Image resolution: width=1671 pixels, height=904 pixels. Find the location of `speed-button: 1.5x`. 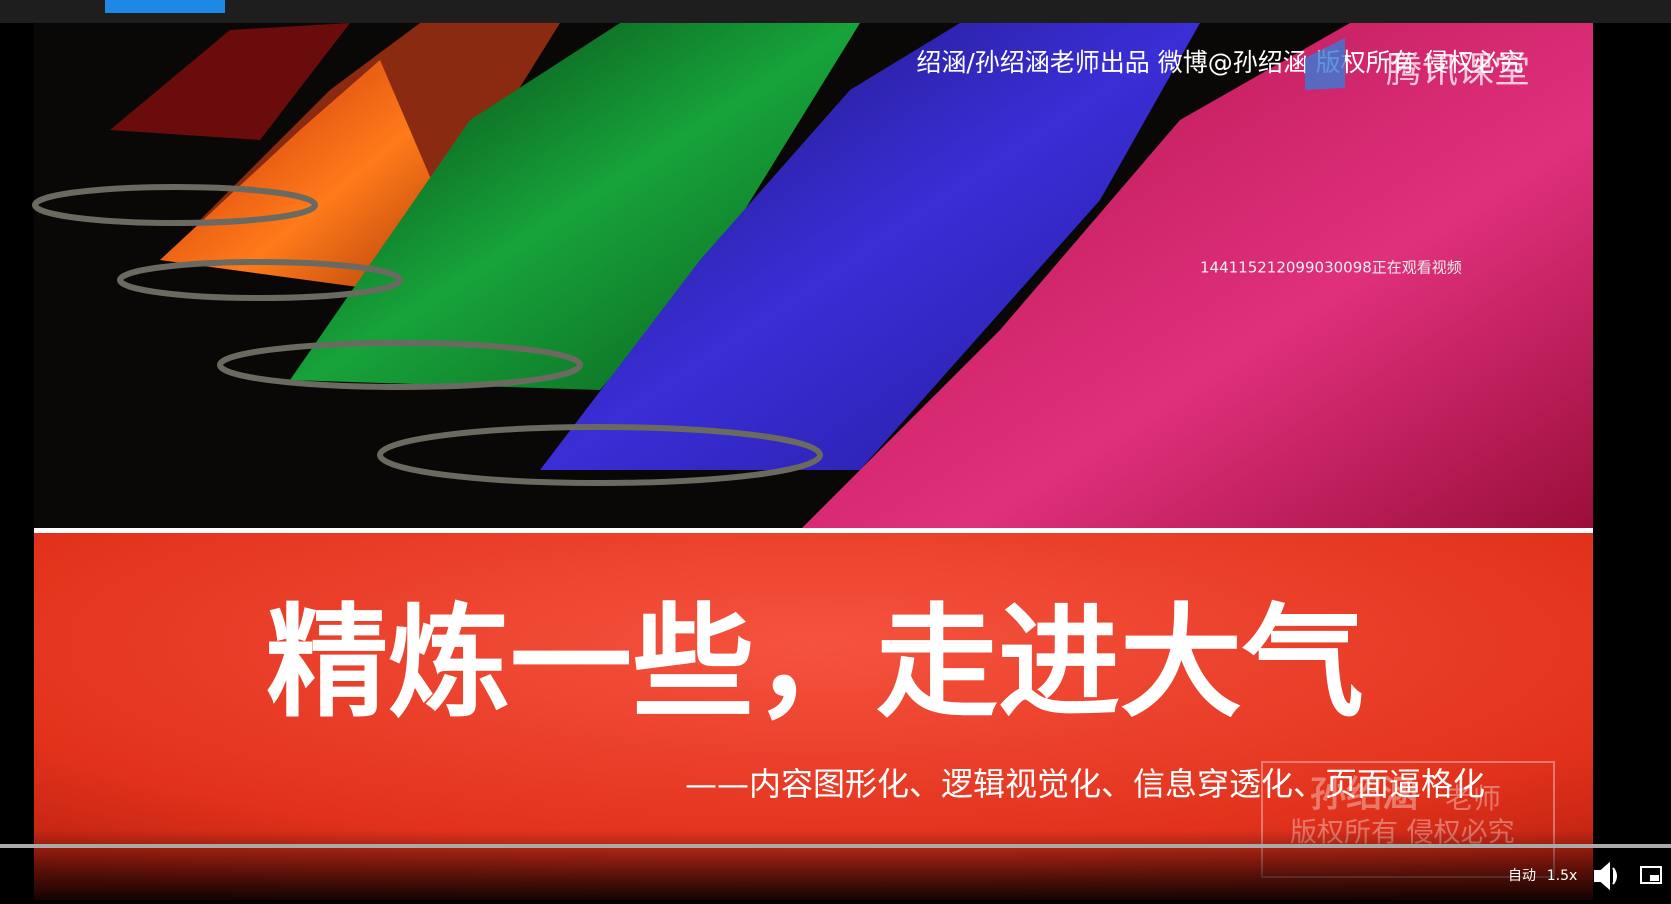

speed-button: 1.5x is located at coordinates (1562, 876).